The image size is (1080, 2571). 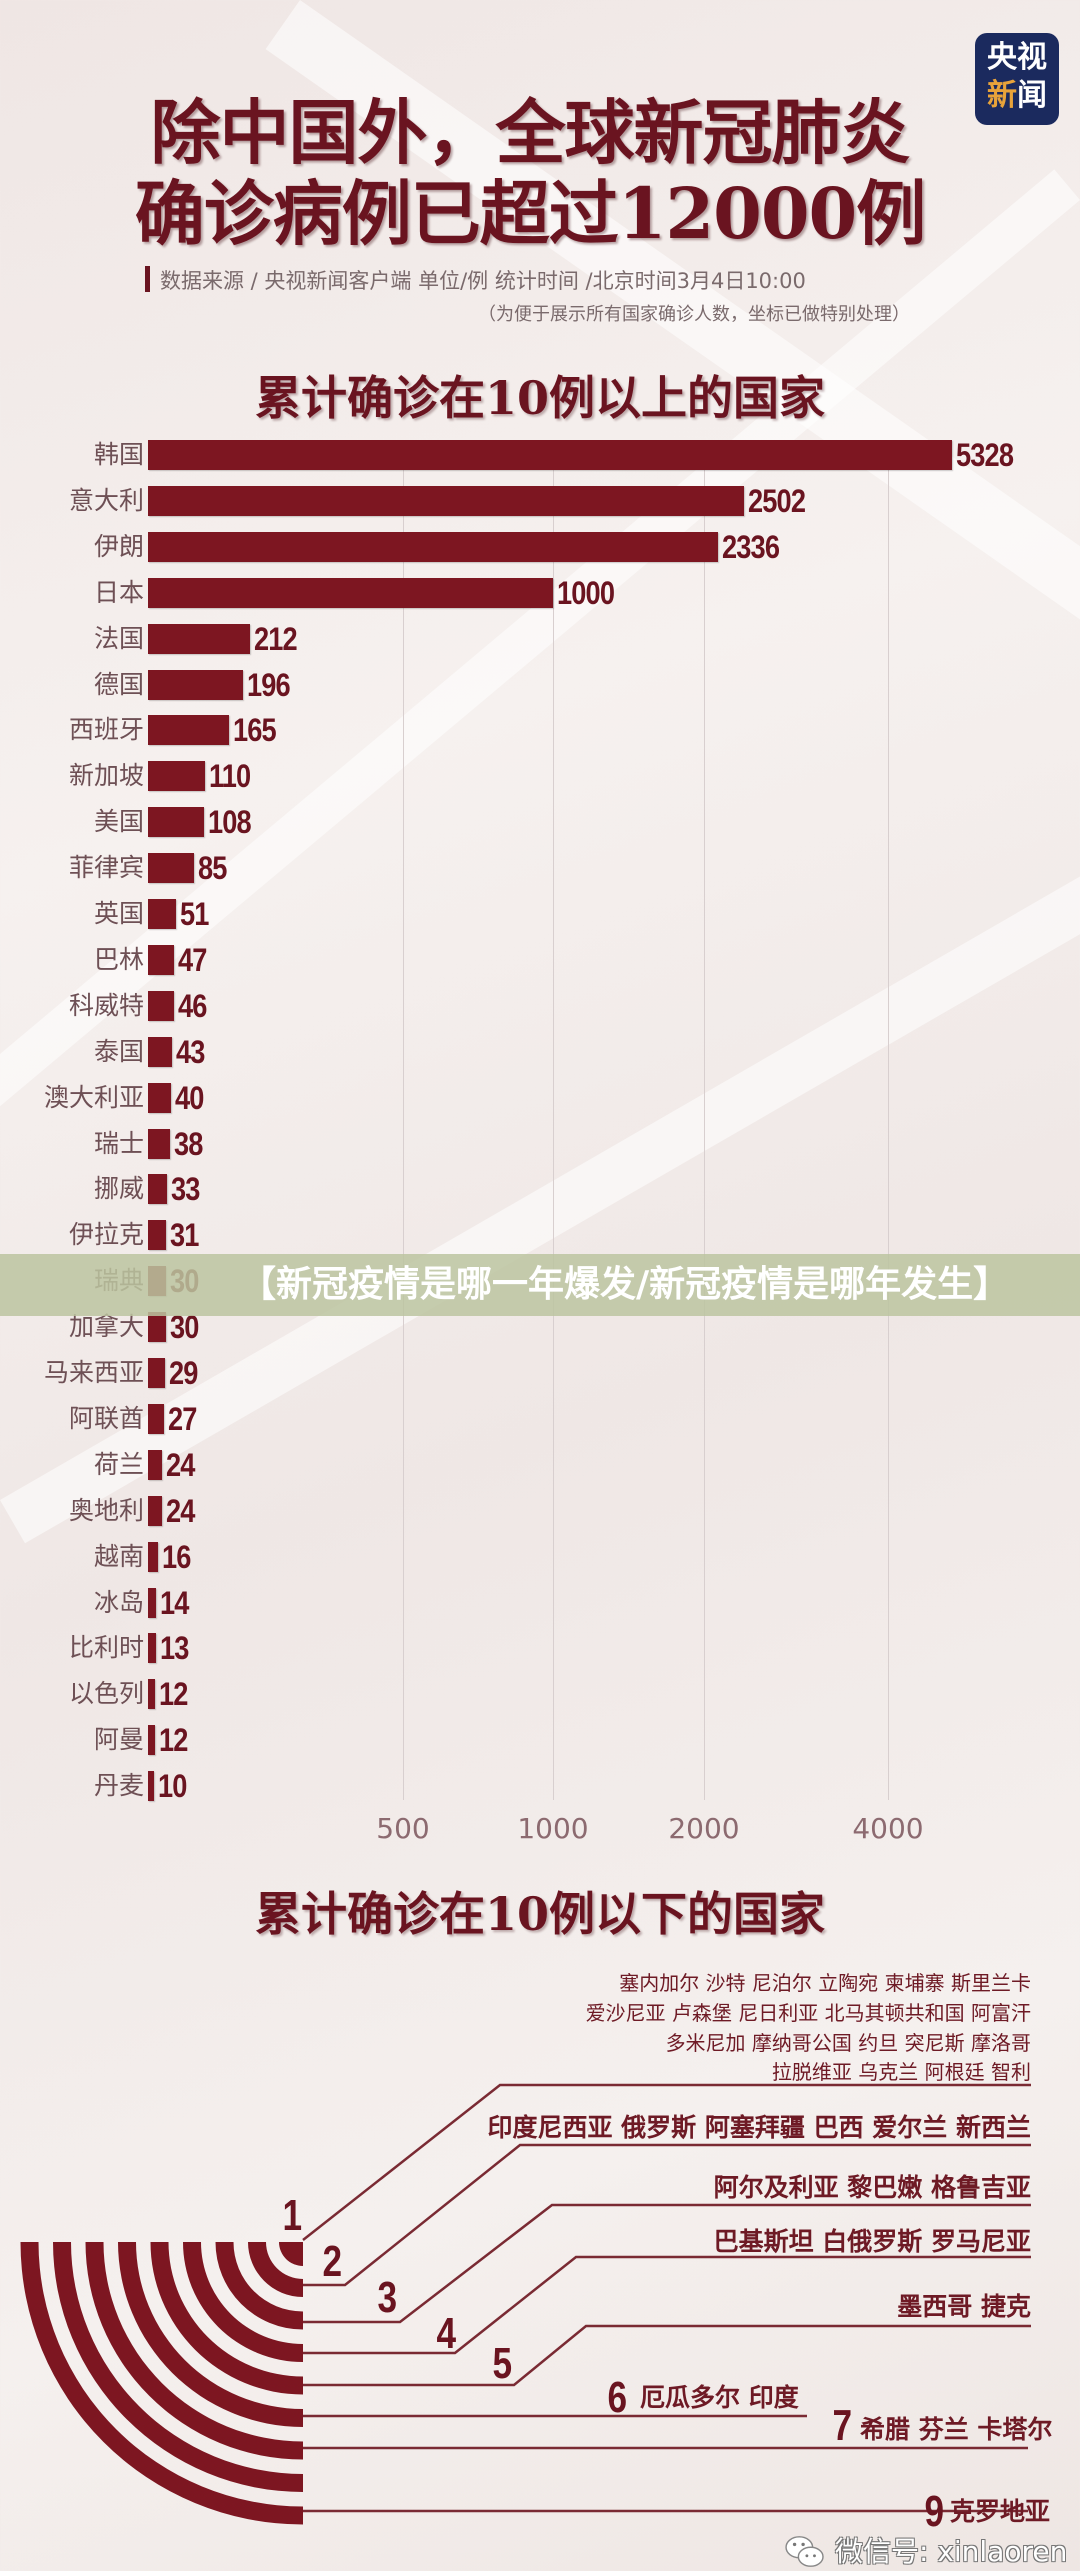 What do you see at coordinates (276, 638) in the screenshot?
I see `value-label: 212` at bounding box center [276, 638].